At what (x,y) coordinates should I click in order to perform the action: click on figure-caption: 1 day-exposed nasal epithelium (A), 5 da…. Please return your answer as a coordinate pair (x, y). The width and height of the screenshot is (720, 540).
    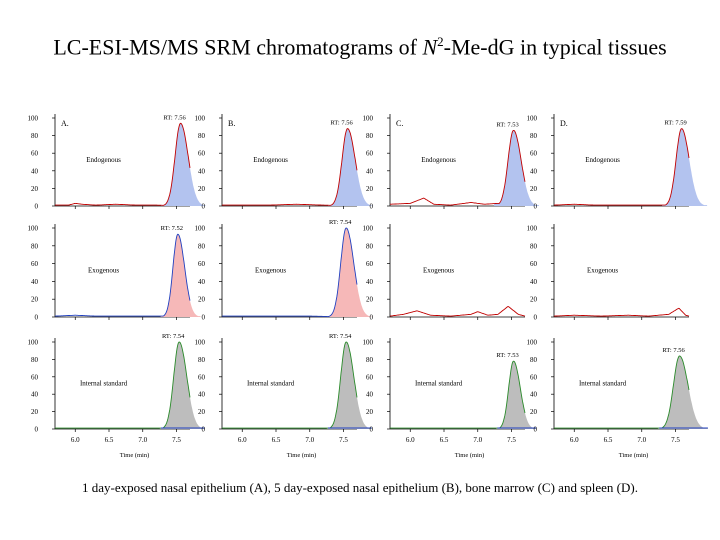
    Looking at the image, I should click on (360, 487).